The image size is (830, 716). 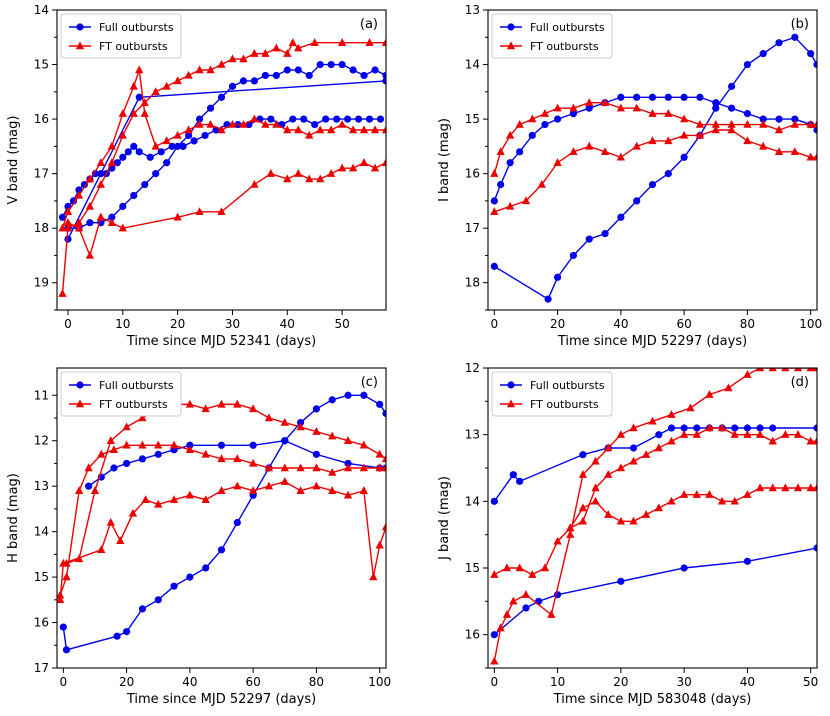 I want to click on y-axis-label: J band (mag), so click(x=444, y=518).